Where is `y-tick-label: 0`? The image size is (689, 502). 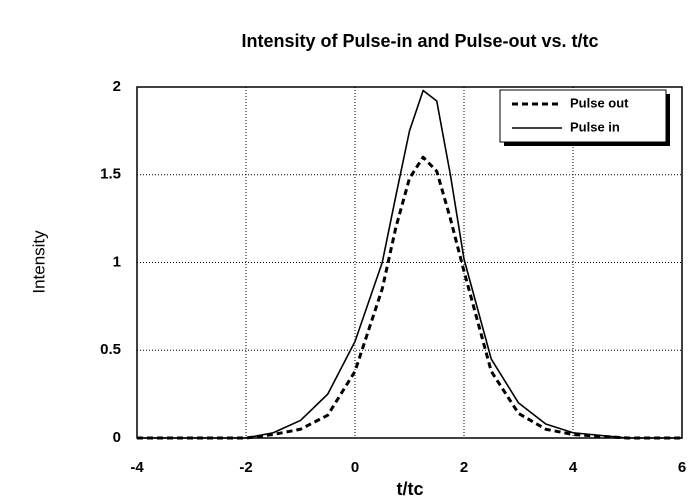 y-tick-label: 0 is located at coordinates (117, 437).